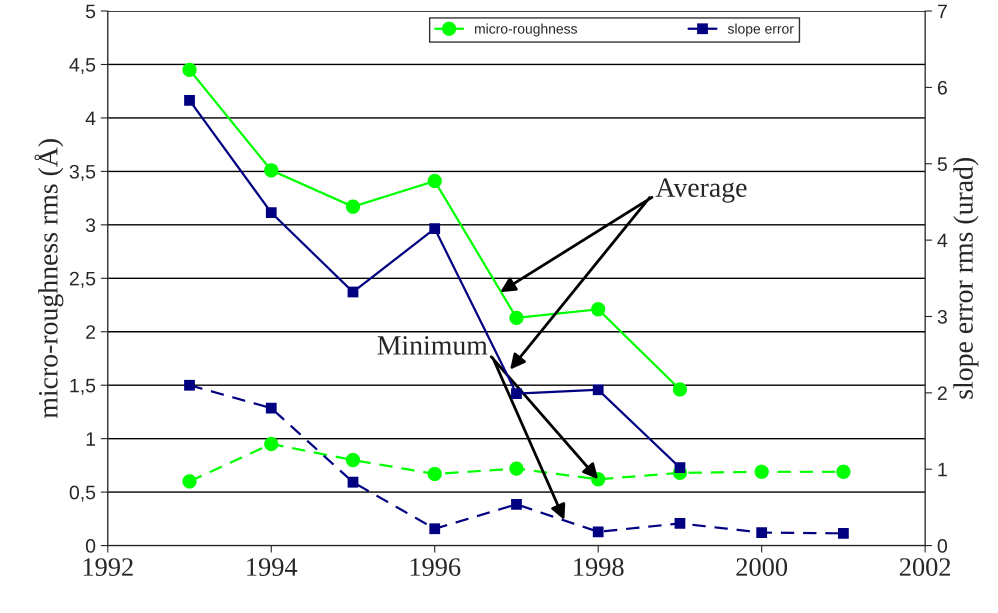  Describe the element at coordinates (82, 66) in the screenshot. I see `y-tick-label: 4,5` at that location.